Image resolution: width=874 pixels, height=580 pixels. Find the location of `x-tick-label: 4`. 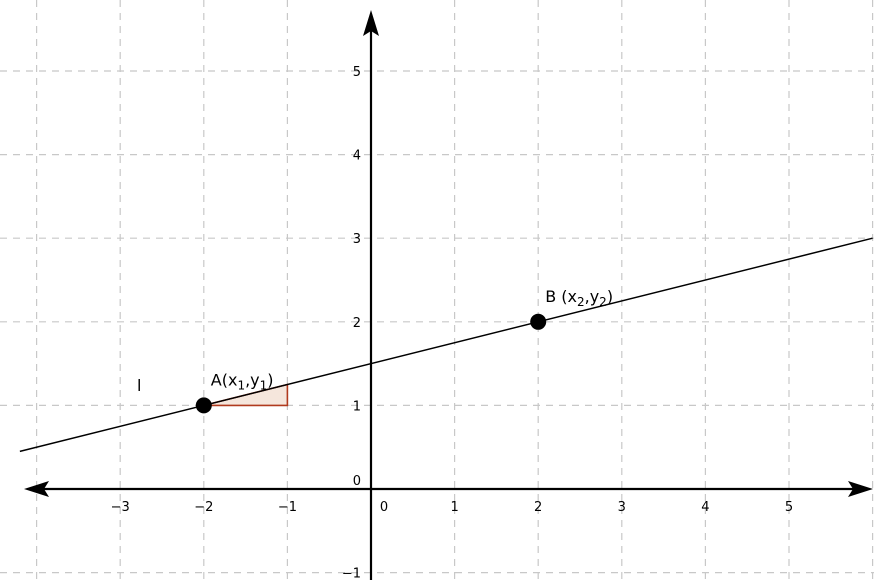

x-tick-label: 4 is located at coordinates (705, 507).